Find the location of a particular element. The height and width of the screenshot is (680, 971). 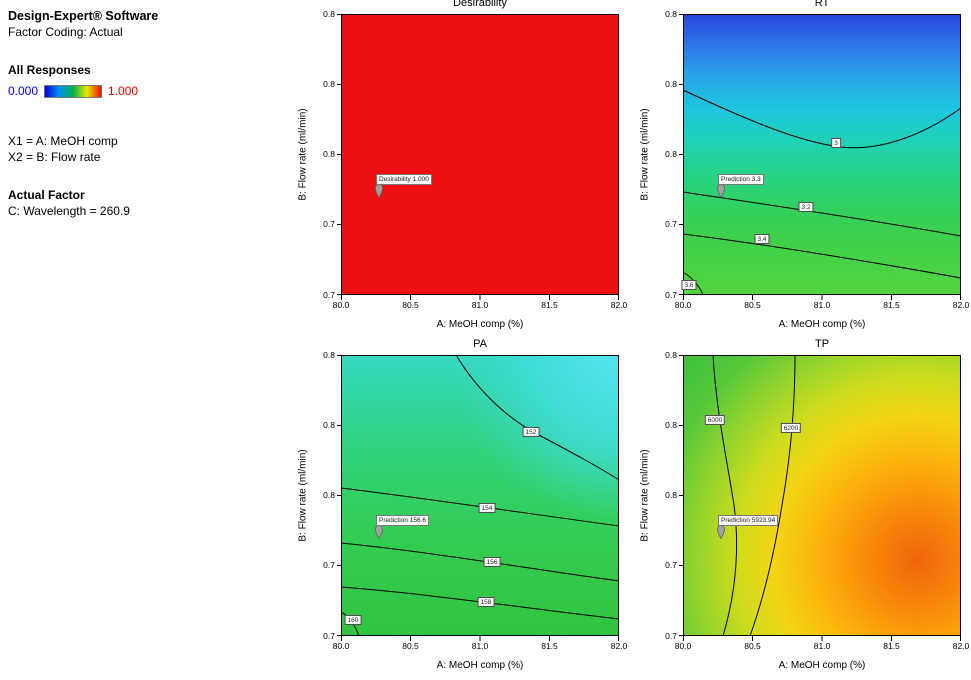

rt-plot-area is located at coordinates (820, 157).